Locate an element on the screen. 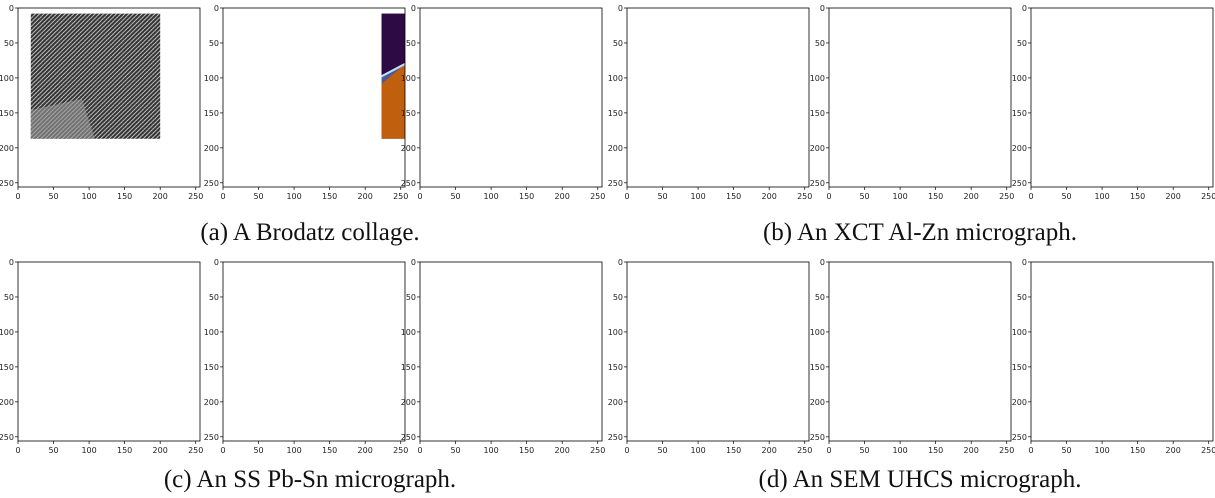 This screenshot has width=1215, height=498. caption: (b) An XCT Al-Zn micrograph. is located at coordinates (920, 232).